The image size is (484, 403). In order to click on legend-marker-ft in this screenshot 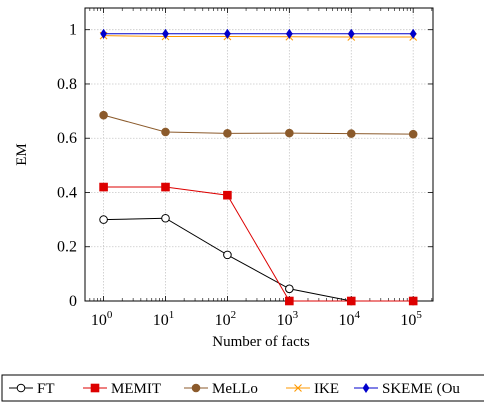, I will do `click(21, 388)`.